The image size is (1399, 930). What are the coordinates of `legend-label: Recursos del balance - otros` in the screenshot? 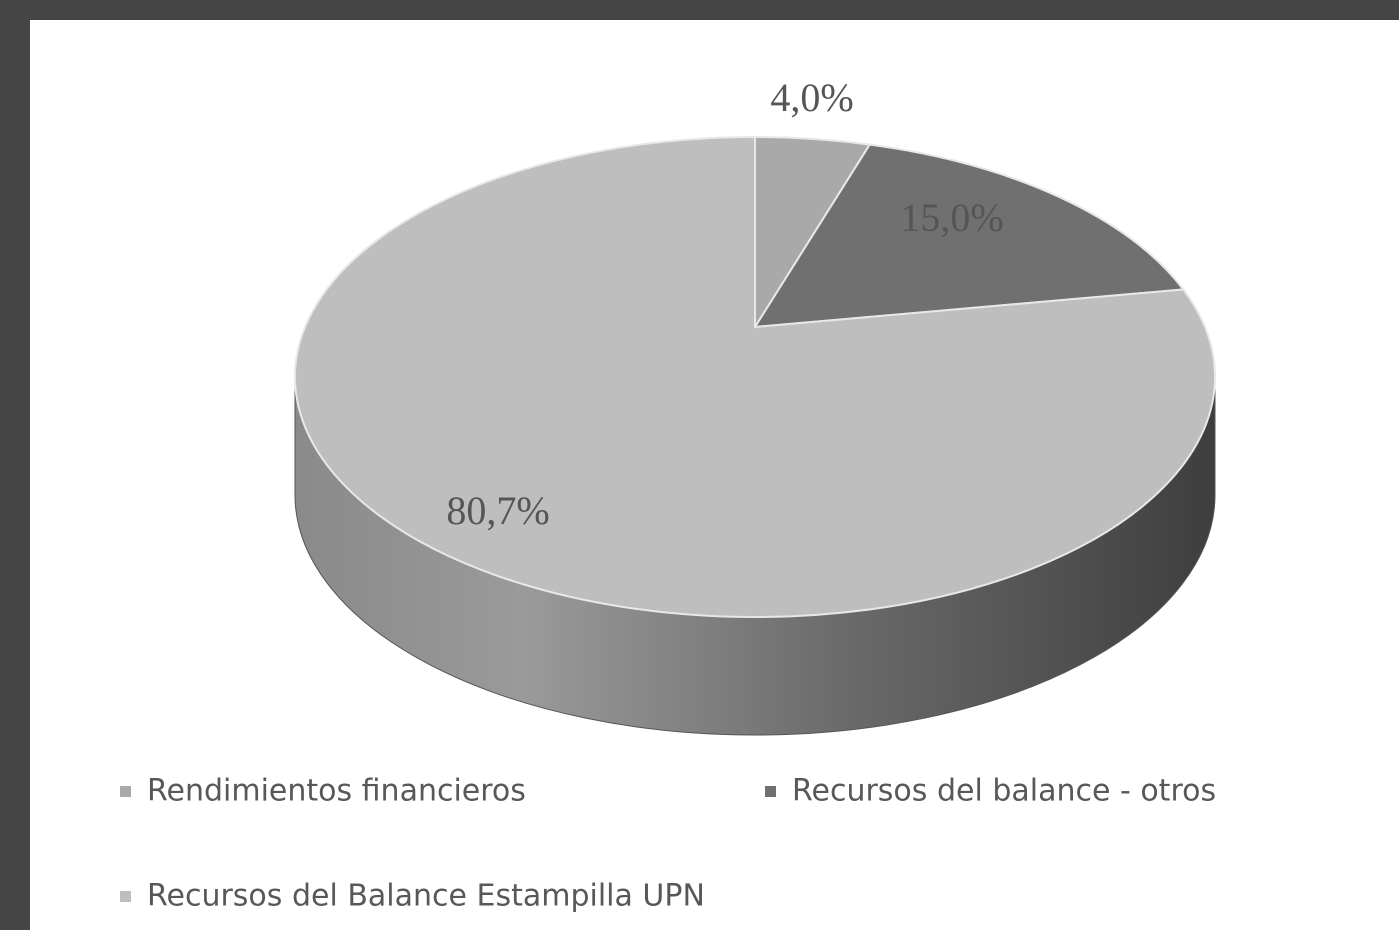 It's located at (1004, 791).